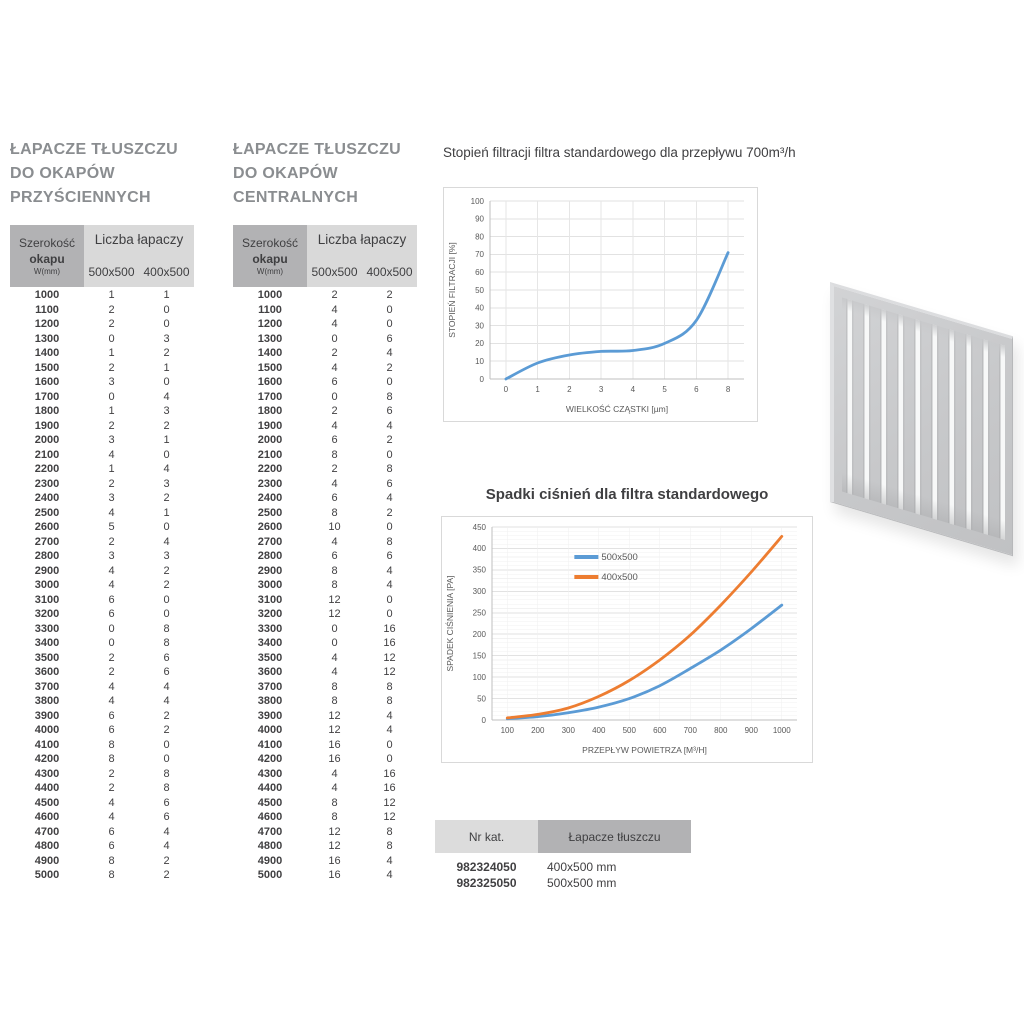 The image size is (1024, 1024). I want to click on table-row: 1300 0 3, so click(102, 338).